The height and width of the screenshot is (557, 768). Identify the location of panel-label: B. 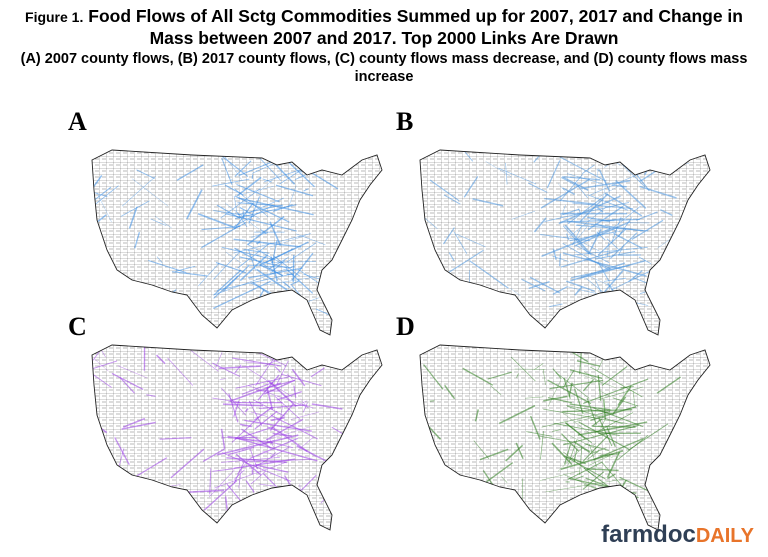
(404, 121).